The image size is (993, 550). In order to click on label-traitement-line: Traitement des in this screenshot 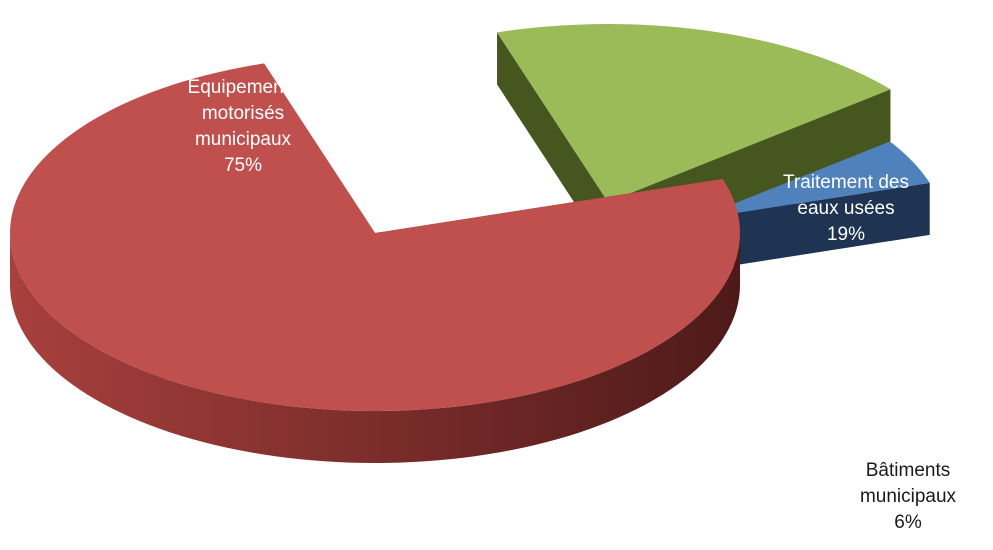, I will do `click(846, 182)`.